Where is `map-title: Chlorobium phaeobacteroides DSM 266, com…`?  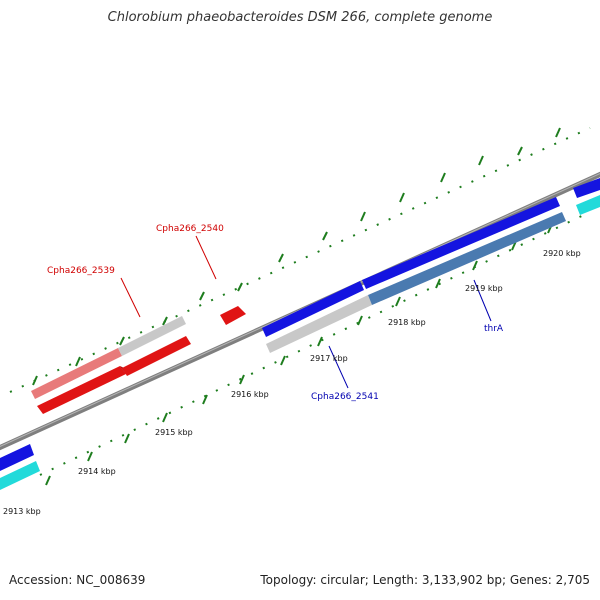
map-title: Chlorobium phaeobacteroides DSM 266, com… is located at coordinates (300, 17).